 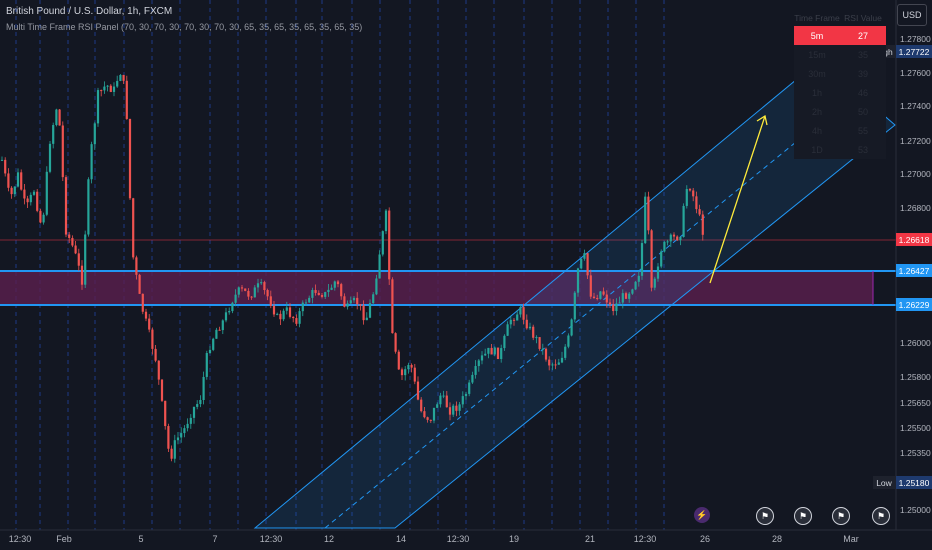 What do you see at coordinates (851, 539) in the screenshot?
I see `time-tick: Mar` at bounding box center [851, 539].